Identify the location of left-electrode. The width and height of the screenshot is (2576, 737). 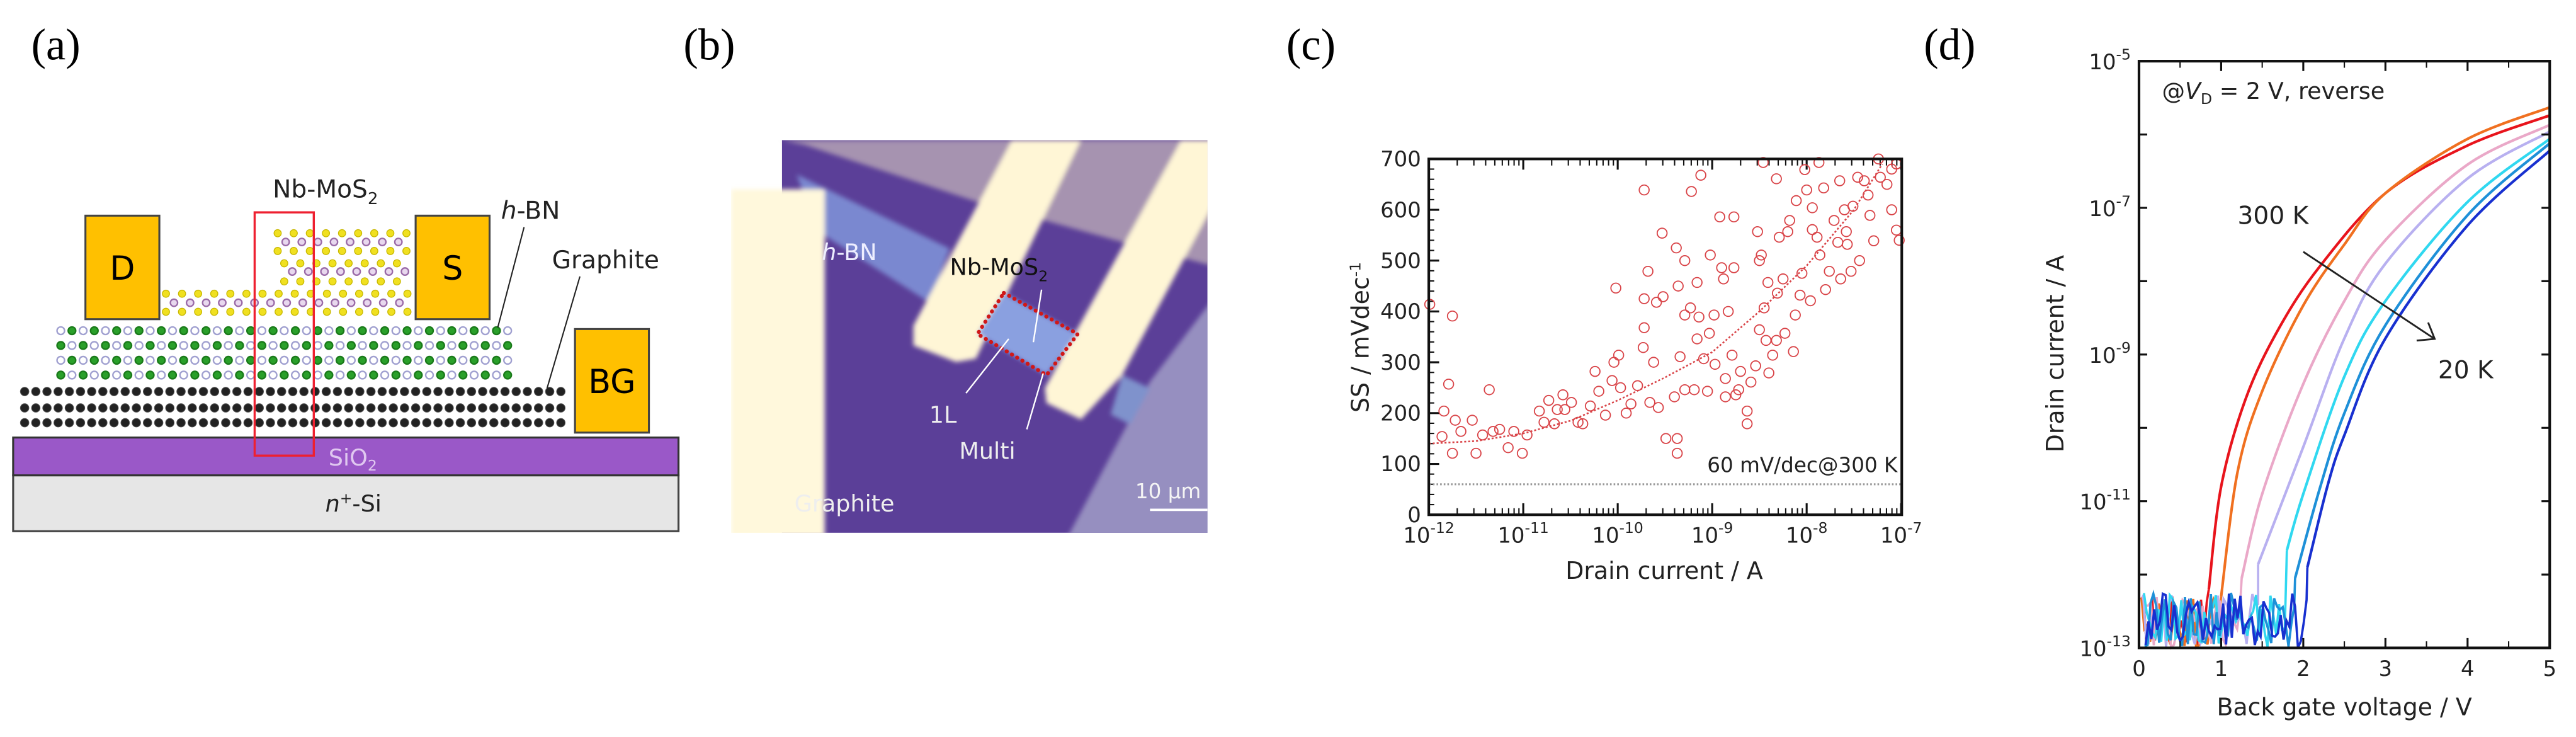
(778, 361).